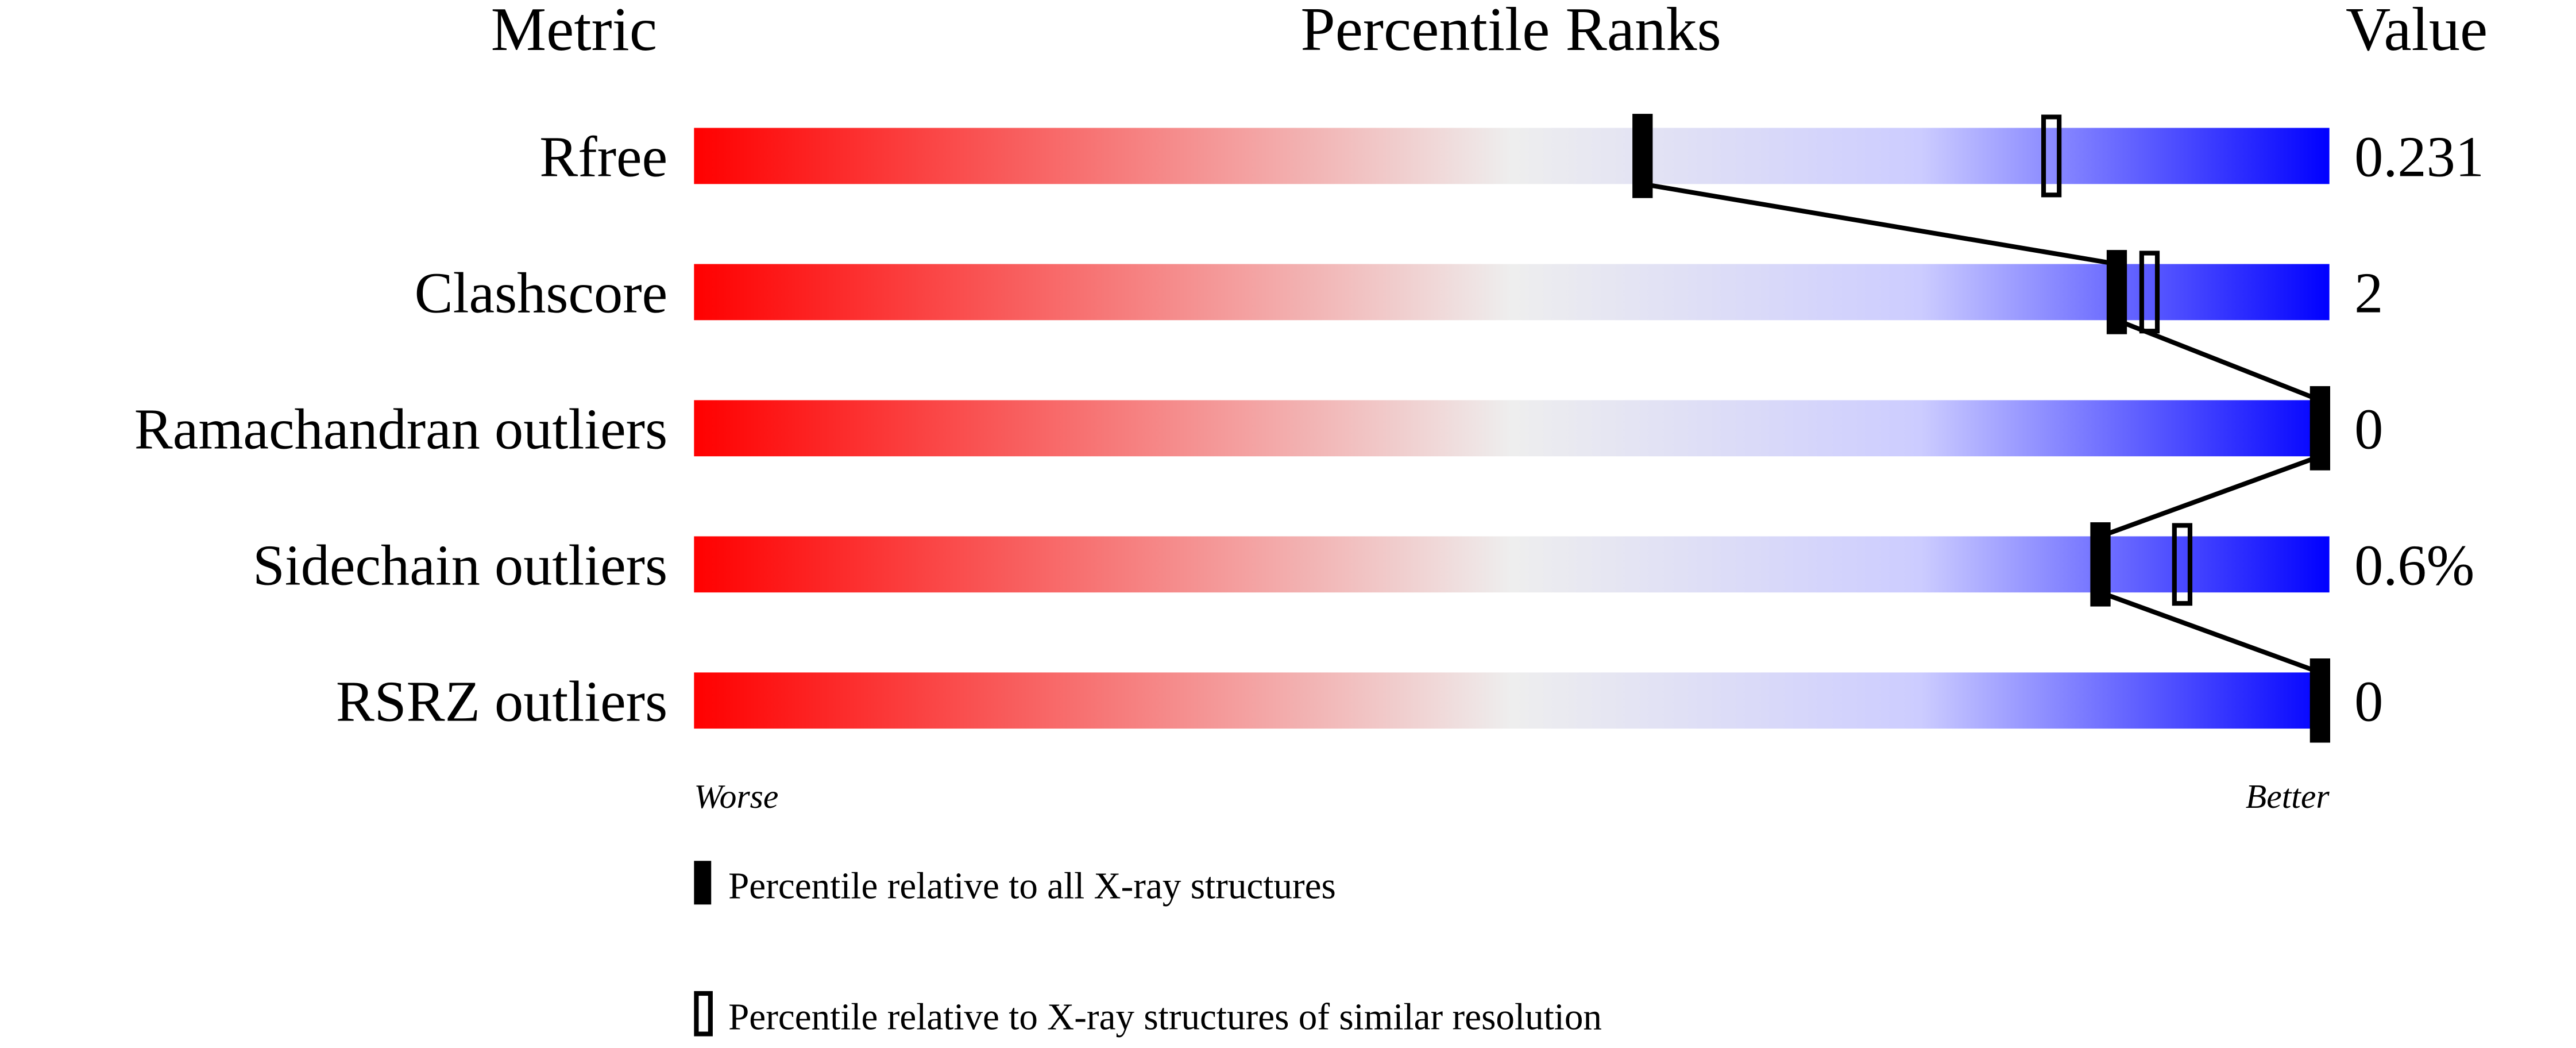 The image size is (2576, 1048). What do you see at coordinates (603, 157) in the screenshot?
I see `metric-label: Rfree` at bounding box center [603, 157].